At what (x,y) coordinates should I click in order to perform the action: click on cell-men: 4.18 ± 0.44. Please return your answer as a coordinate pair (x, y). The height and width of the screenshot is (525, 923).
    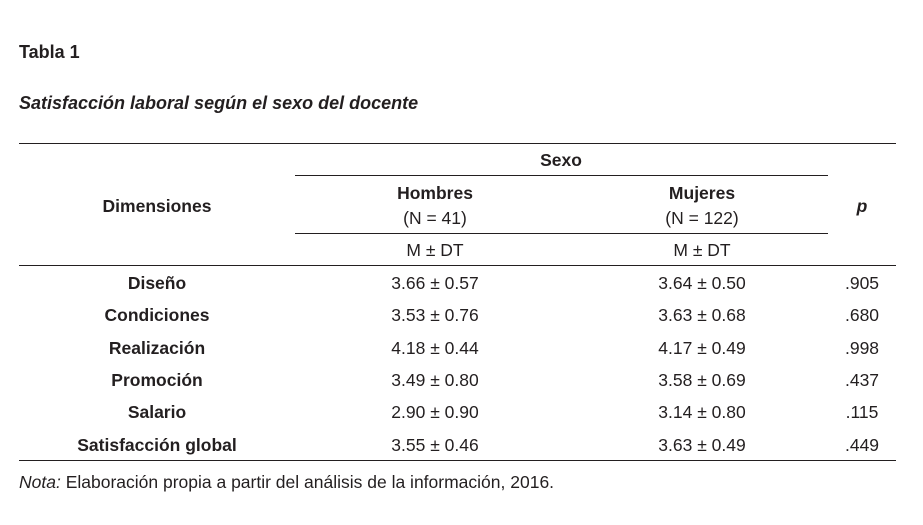
    Looking at the image, I should click on (435, 348).